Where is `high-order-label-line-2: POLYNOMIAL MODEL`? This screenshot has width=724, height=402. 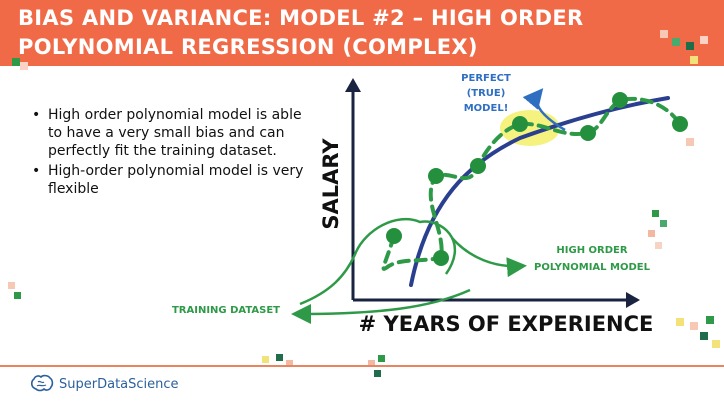
high-order-label-line-2: POLYNOMIAL MODEL is located at coordinates (592, 267).